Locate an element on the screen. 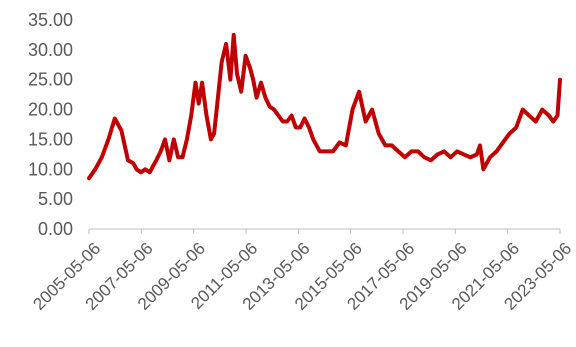 The height and width of the screenshot is (347, 576). y-tick-label: 0.00 is located at coordinates (55, 229).